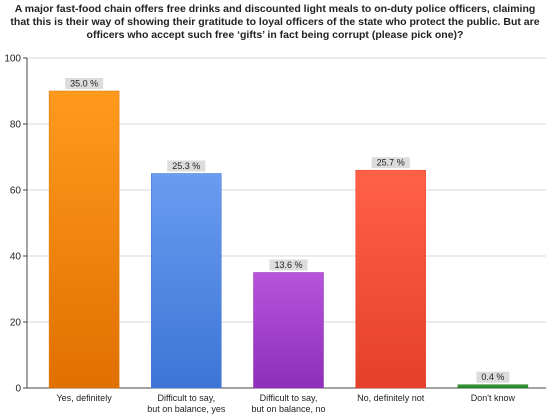 Image resolution: width=550 pixels, height=415 pixels. What do you see at coordinates (18, 389) in the screenshot?
I see `y-tick-label: 0` at bounding box center [18, 389].